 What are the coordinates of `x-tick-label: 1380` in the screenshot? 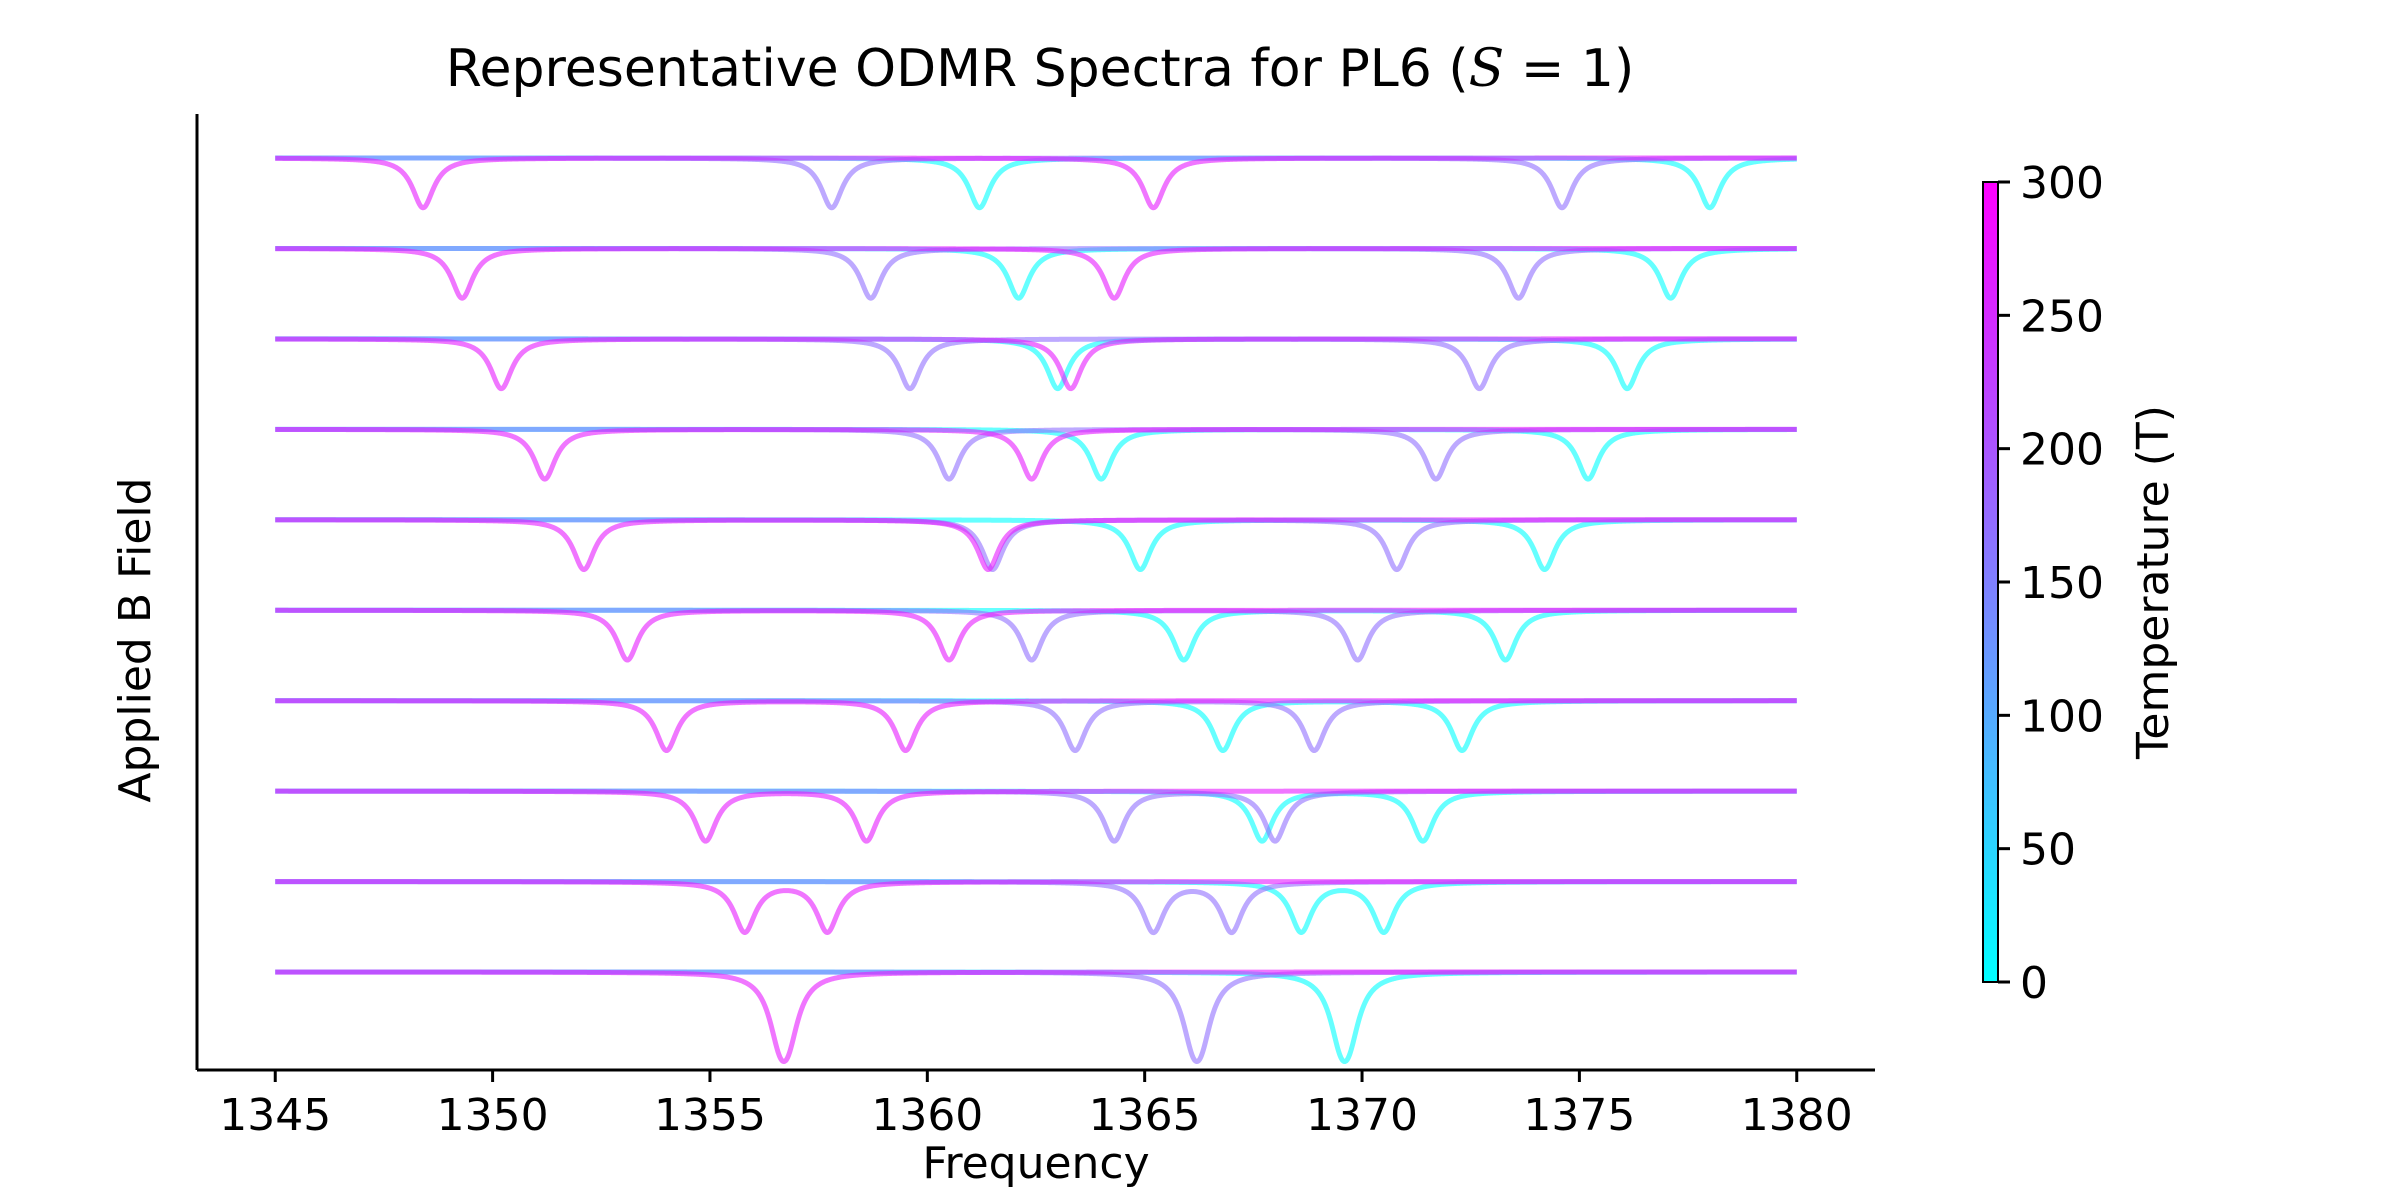 It's located at (1797, 1115).